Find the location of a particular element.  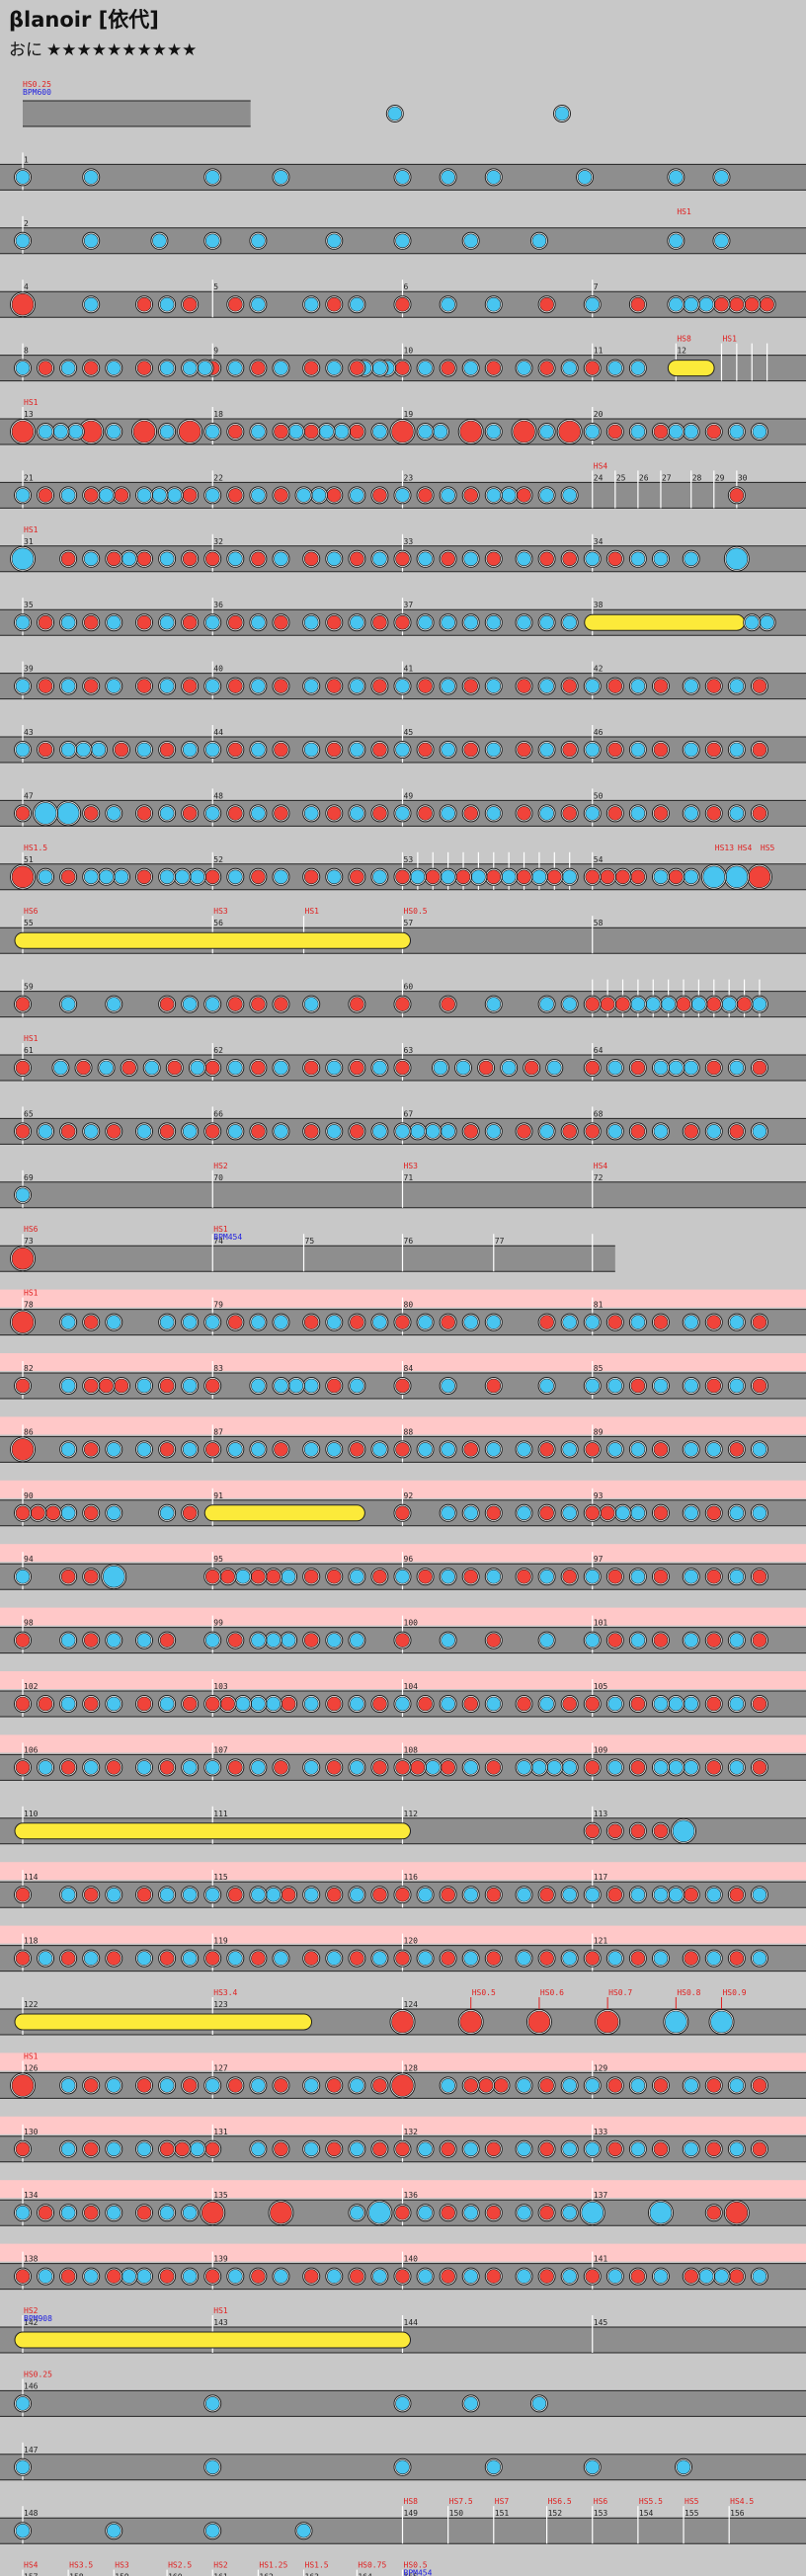

song-title: βlanoir [依代] is located at coordinates (84, 20).